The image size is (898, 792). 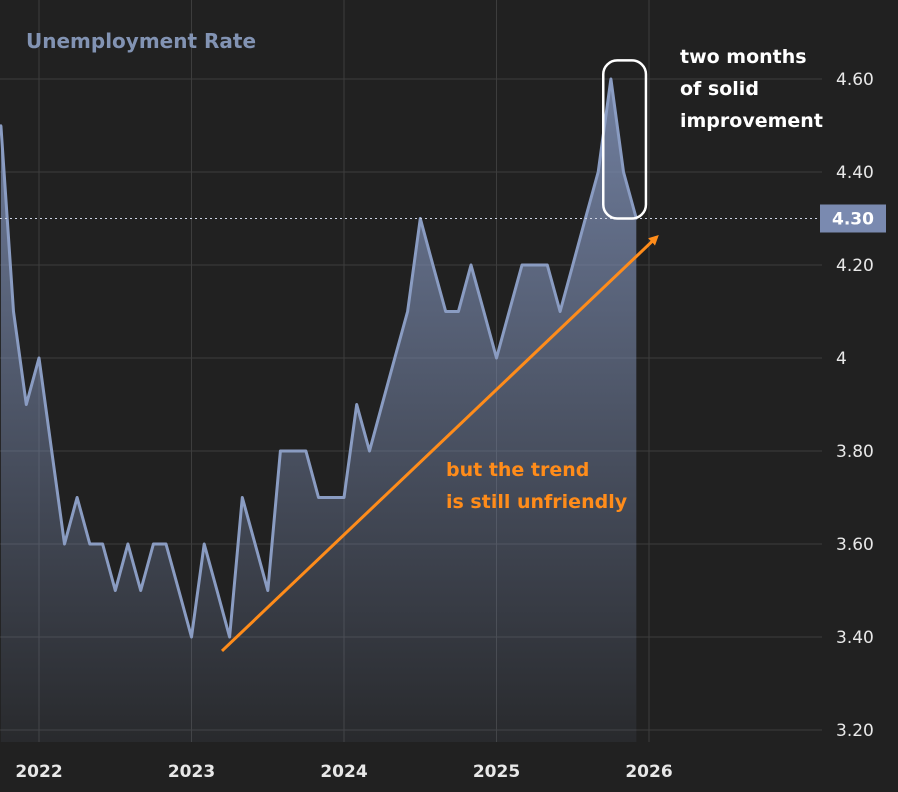 What do you see at coordinates (751, 121) in the screenshot?
I see `box-annotation-line: improvement` at bounding box center [751, 121].